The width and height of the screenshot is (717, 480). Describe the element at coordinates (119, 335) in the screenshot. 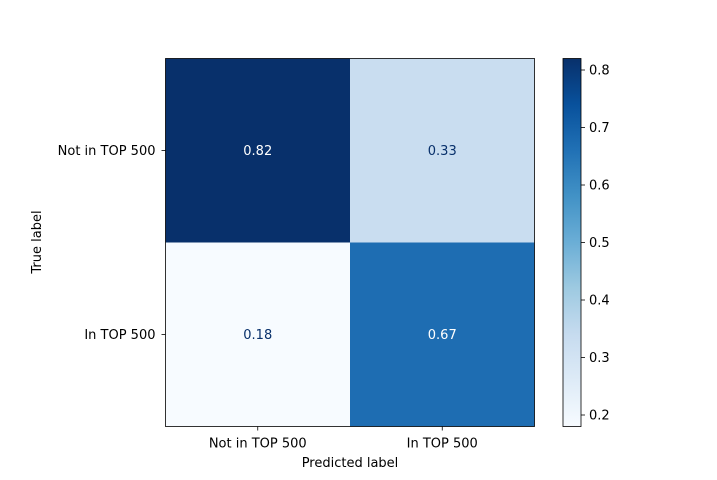

I see `y-tick-label: In TOP 500` at that location.